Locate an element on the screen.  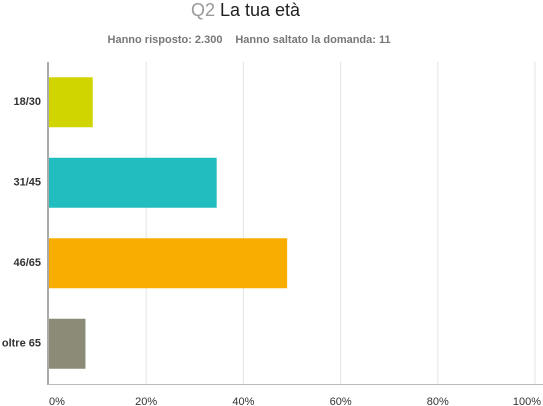
y-tick-label: oltre 65 is located at coordinates (21, 344).